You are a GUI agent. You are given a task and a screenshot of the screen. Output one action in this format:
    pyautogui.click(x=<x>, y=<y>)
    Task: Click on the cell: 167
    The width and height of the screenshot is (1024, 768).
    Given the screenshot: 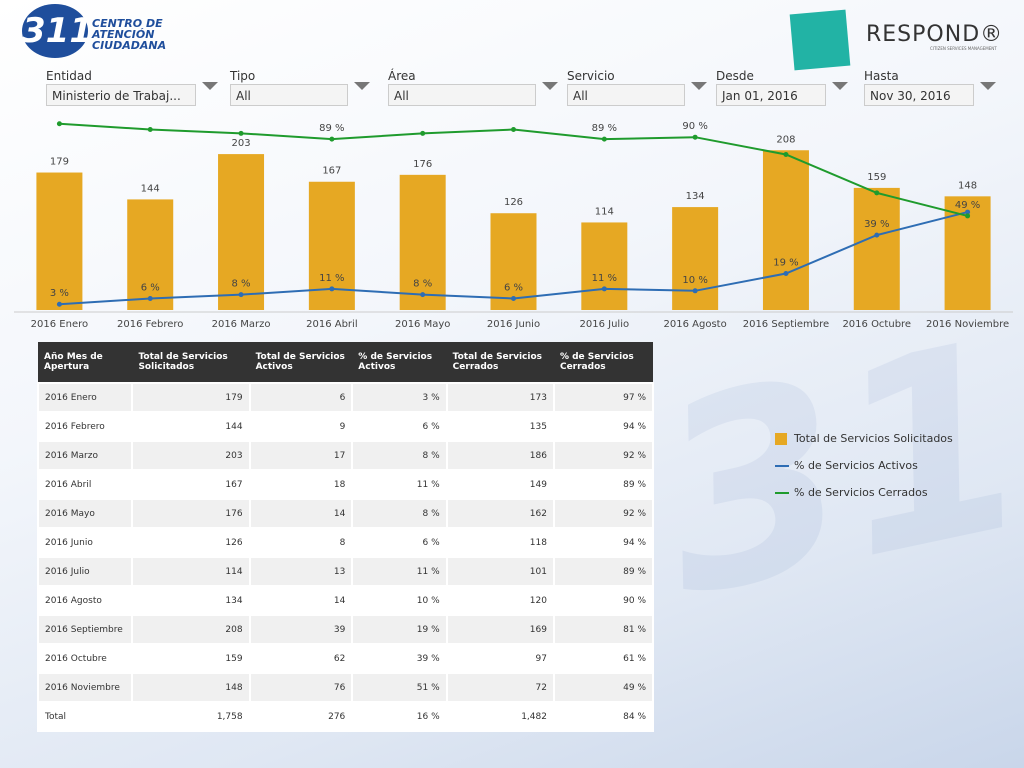 What is the action you would take?
    pyautogui.click(x=191, y=484)
    